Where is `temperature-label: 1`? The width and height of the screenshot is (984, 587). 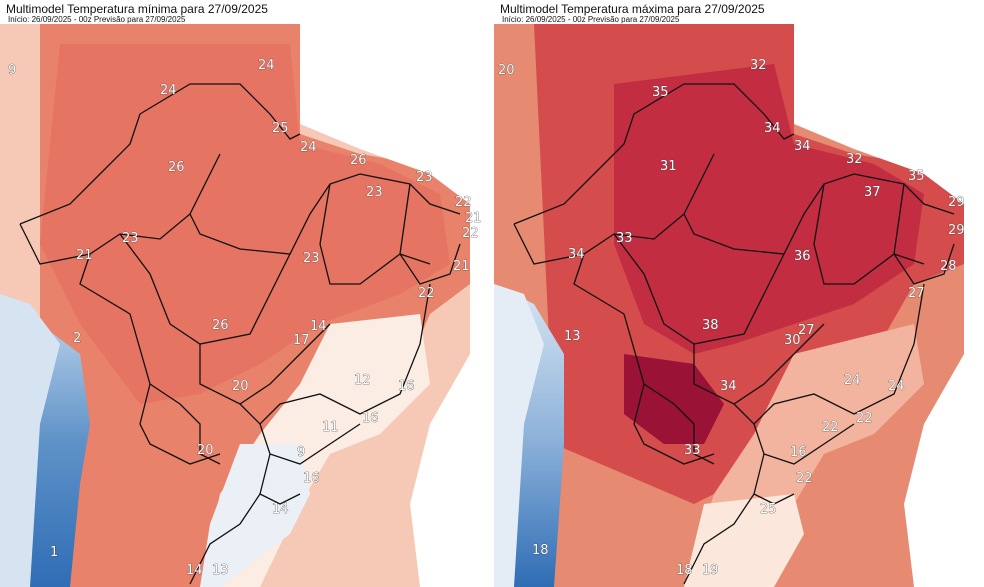
temperature-label: 1 is located at coordinates (54, 552).